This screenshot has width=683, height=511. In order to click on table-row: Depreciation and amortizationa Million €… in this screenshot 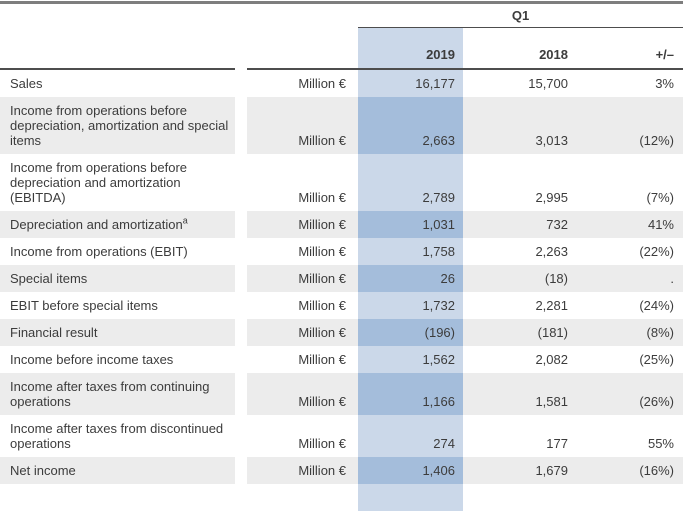, I will do `click(341, 224)`.